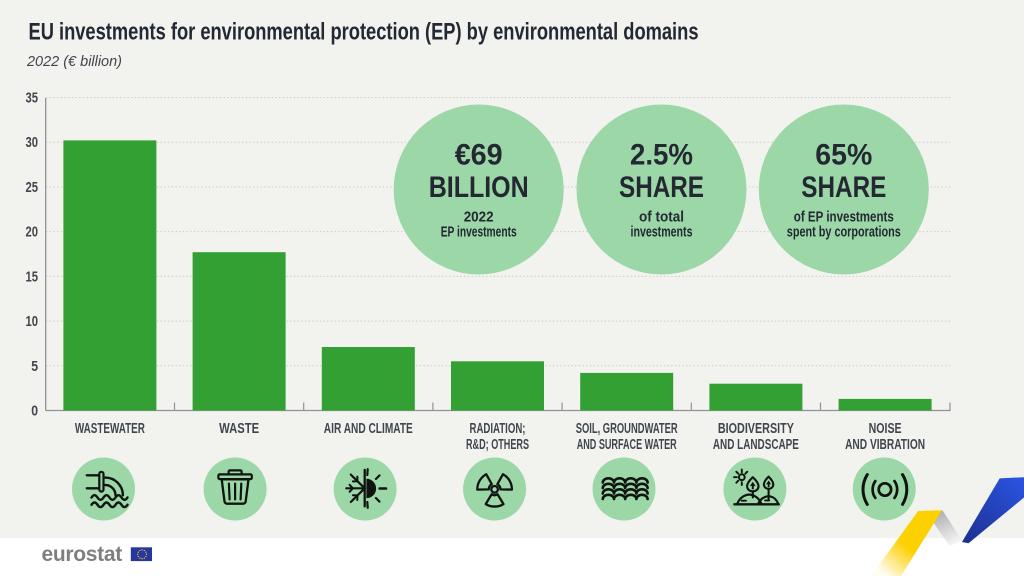 This screenshot has height=576, width=1024. I want to click on svg-text: spent by corporations, so click(844, 232).